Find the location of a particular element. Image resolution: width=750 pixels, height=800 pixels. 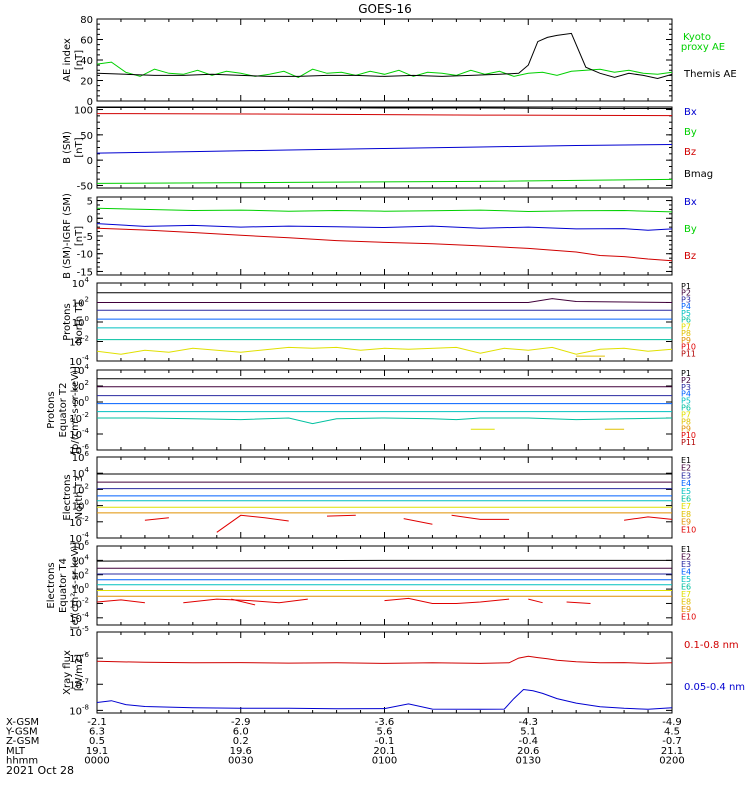

y-axis-label: Xray flux is located at coordinates (67, 672).